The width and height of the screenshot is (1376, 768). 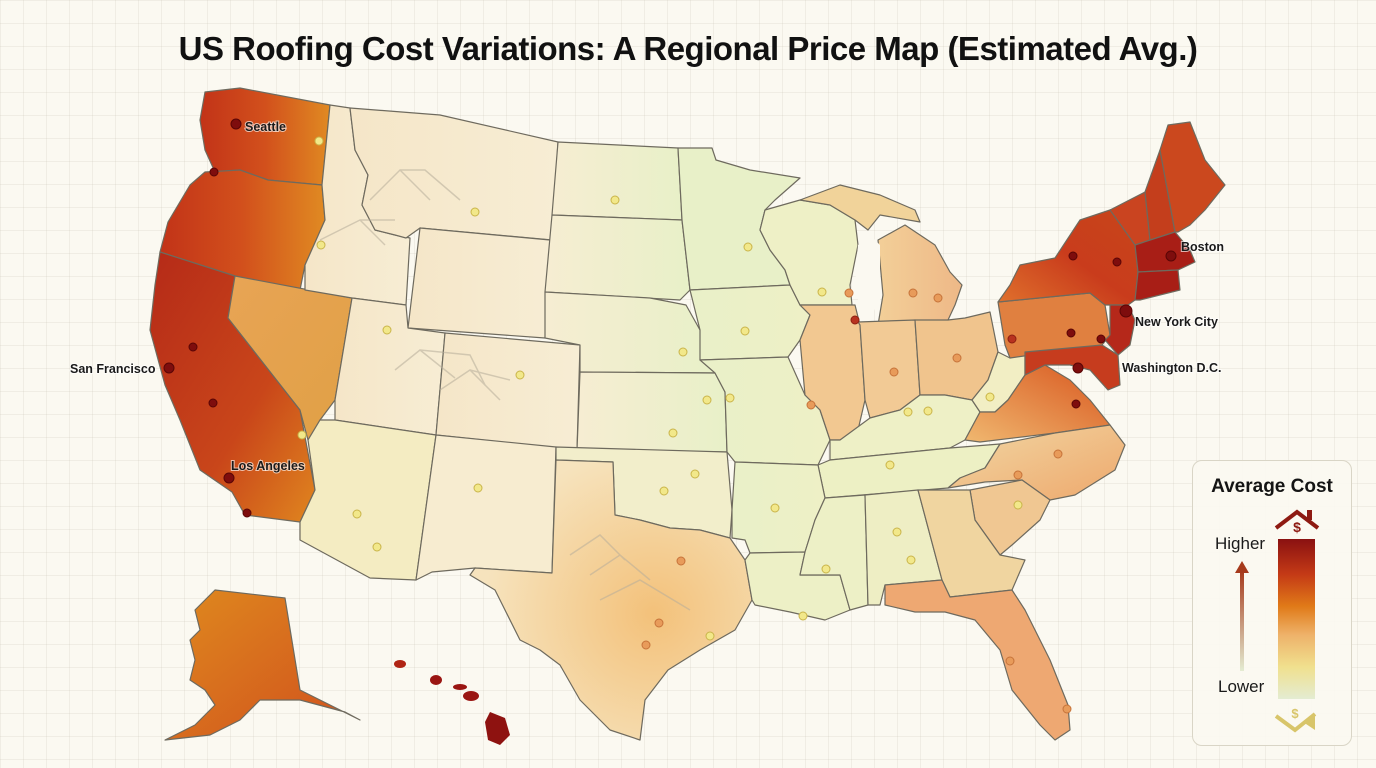 I want to click on down-arrow-dollar-icon: $, so click(x=1295, y=719).